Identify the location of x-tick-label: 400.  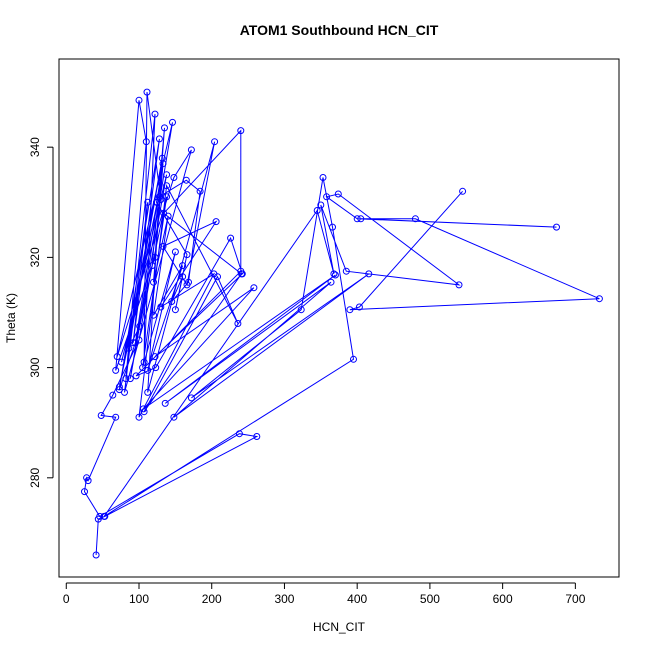
(357, 599).